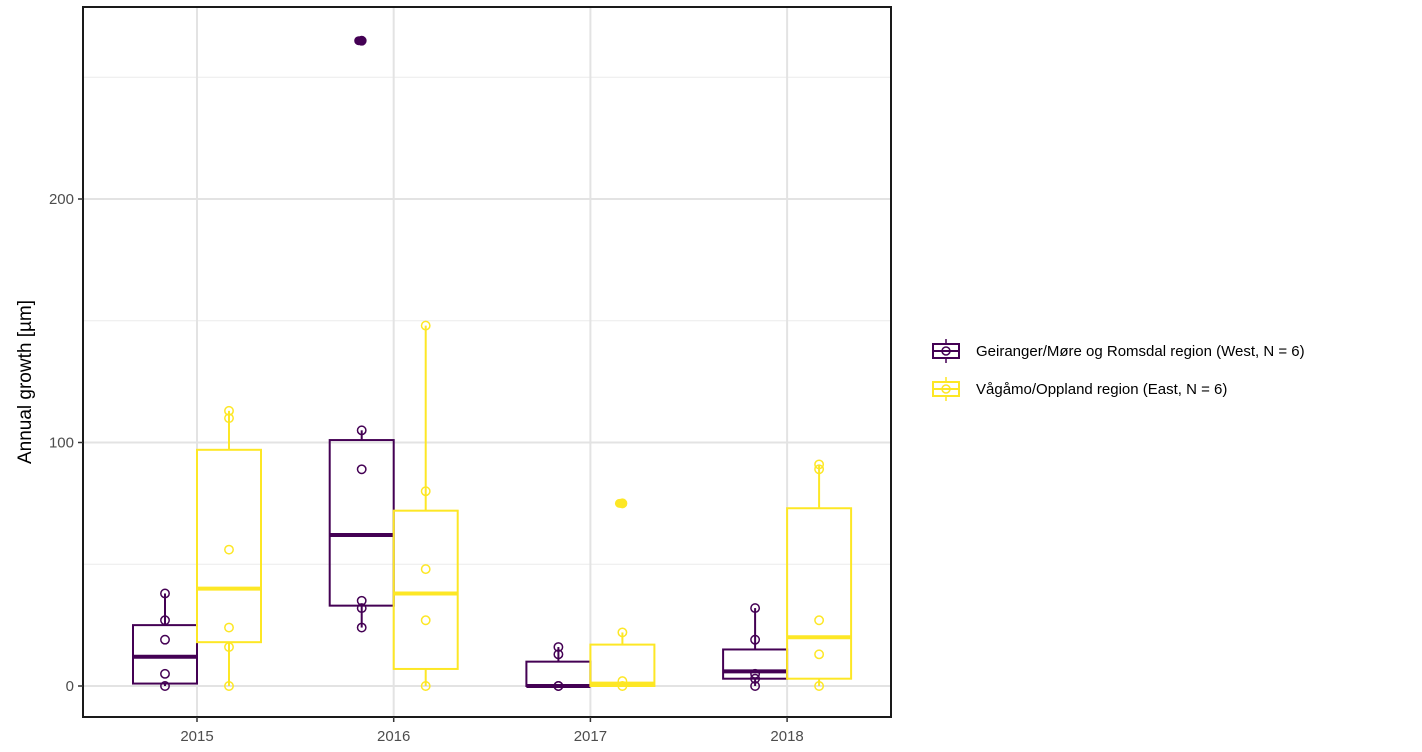 This screenshot has width=1422, height=752. I want to click on legend-label: Vågåmo/Oppland region (East, N = 6), so click(1101, 389).